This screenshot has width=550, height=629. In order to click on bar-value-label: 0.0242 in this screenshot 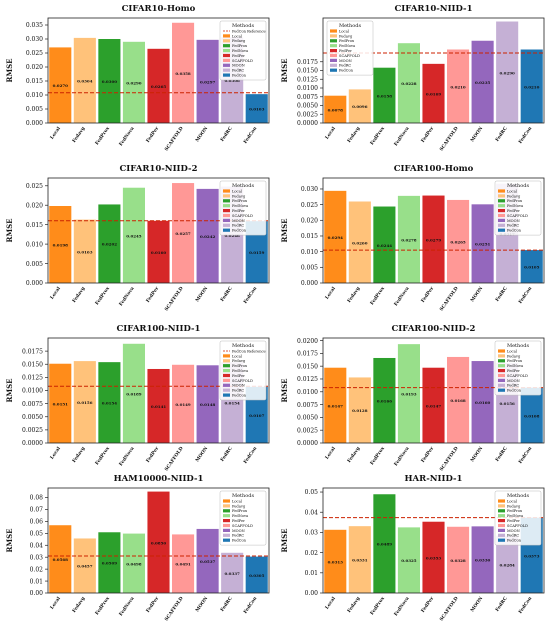, I will do `click(208, 236)`.